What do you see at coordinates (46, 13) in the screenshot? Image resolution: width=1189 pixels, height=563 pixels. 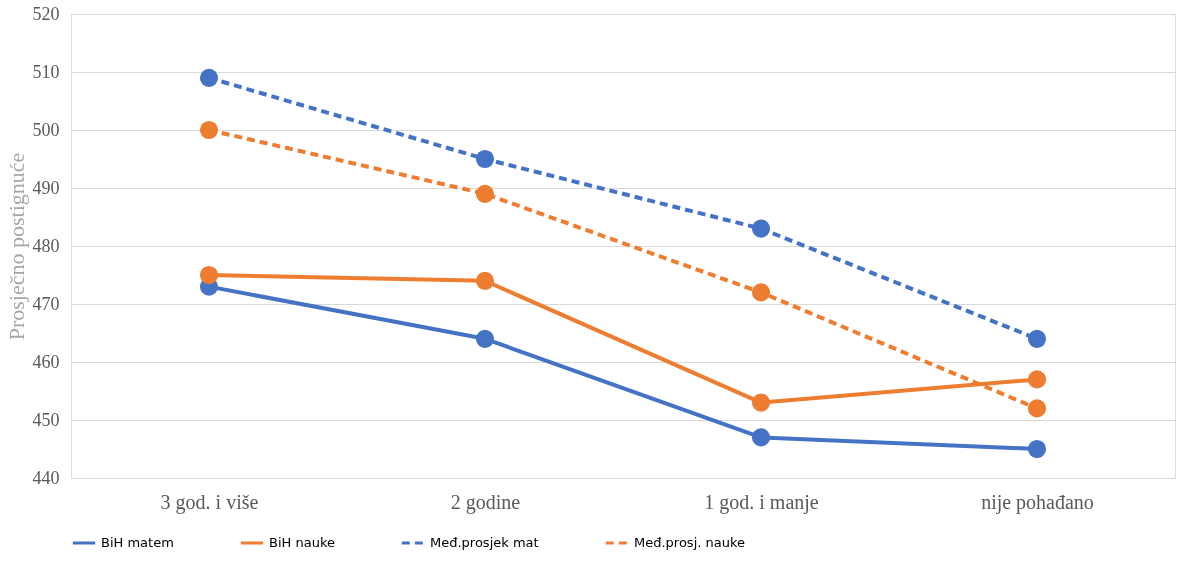 I see `y-tick-label: 520` at bounding box center [46, 13].